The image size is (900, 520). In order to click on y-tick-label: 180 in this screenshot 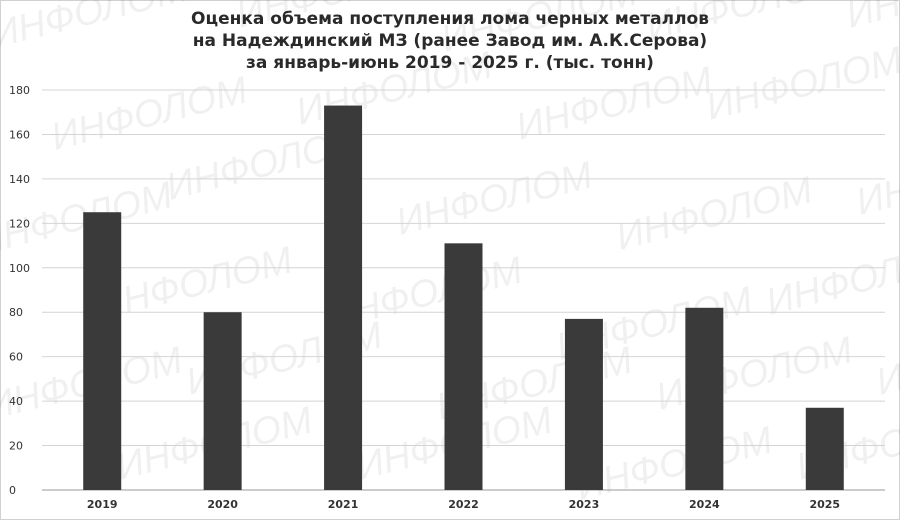, I will do `click(19, 90)`.